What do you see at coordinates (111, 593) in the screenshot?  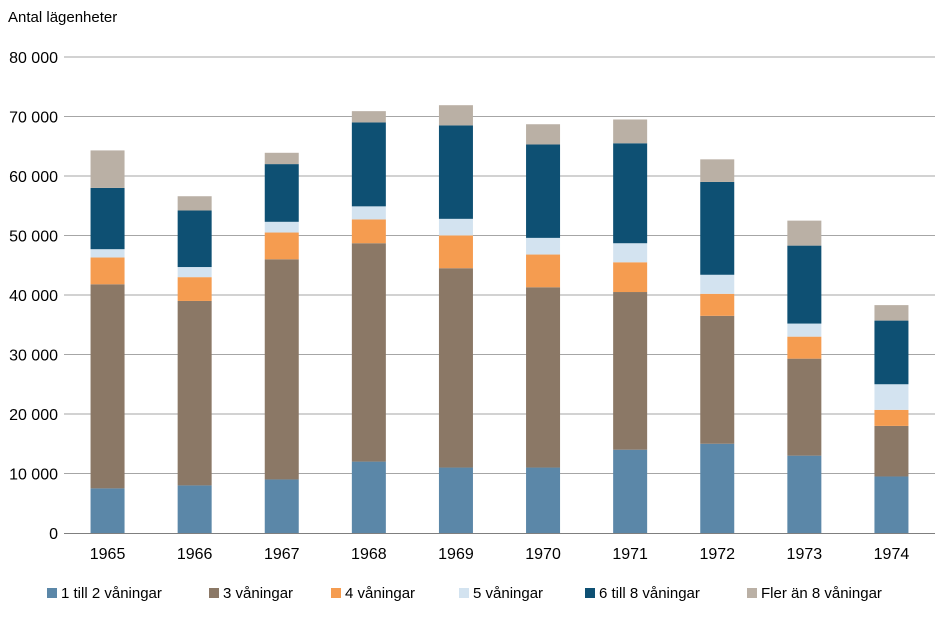 I see `legend-label: 1 till 2 våningar` at bounding box center [111, 593].